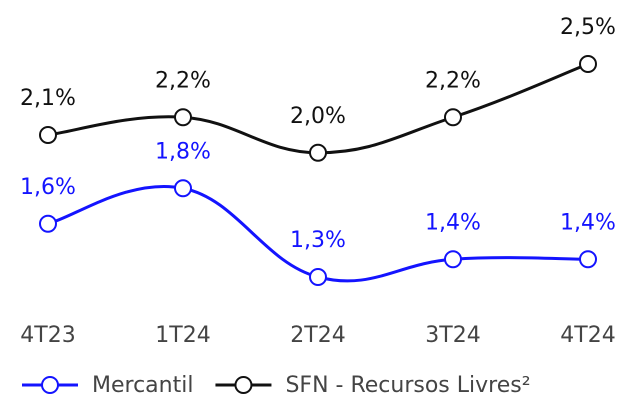  Describe the element at coordinates (318, 116) in the screenshot. I see `data-label: 2,0%` at that location.